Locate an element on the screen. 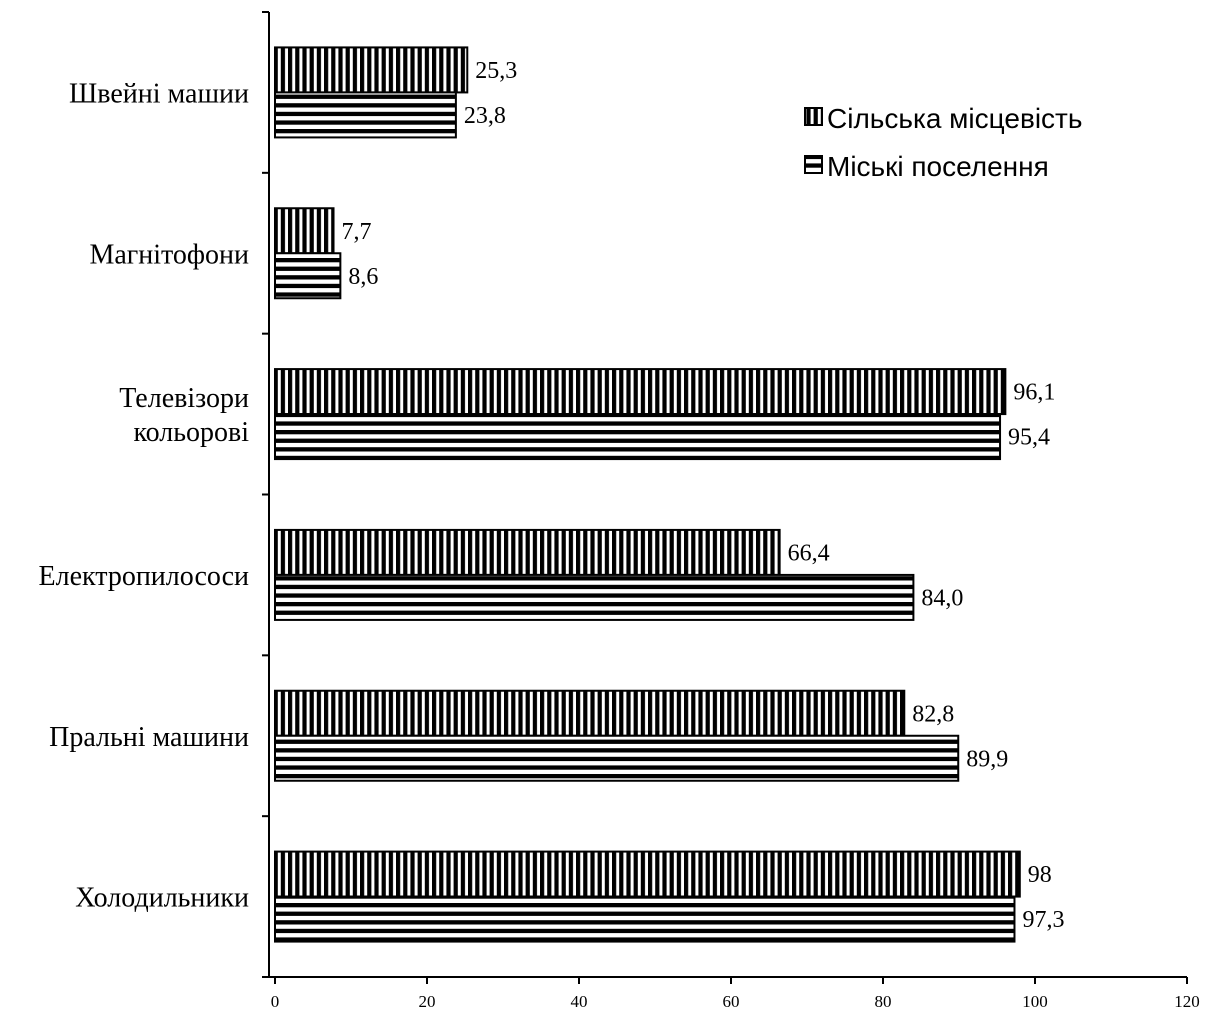 The width and height of the screenshot is (1211, 1020). data-label: 66,4 is located at coordinates (809, 553).